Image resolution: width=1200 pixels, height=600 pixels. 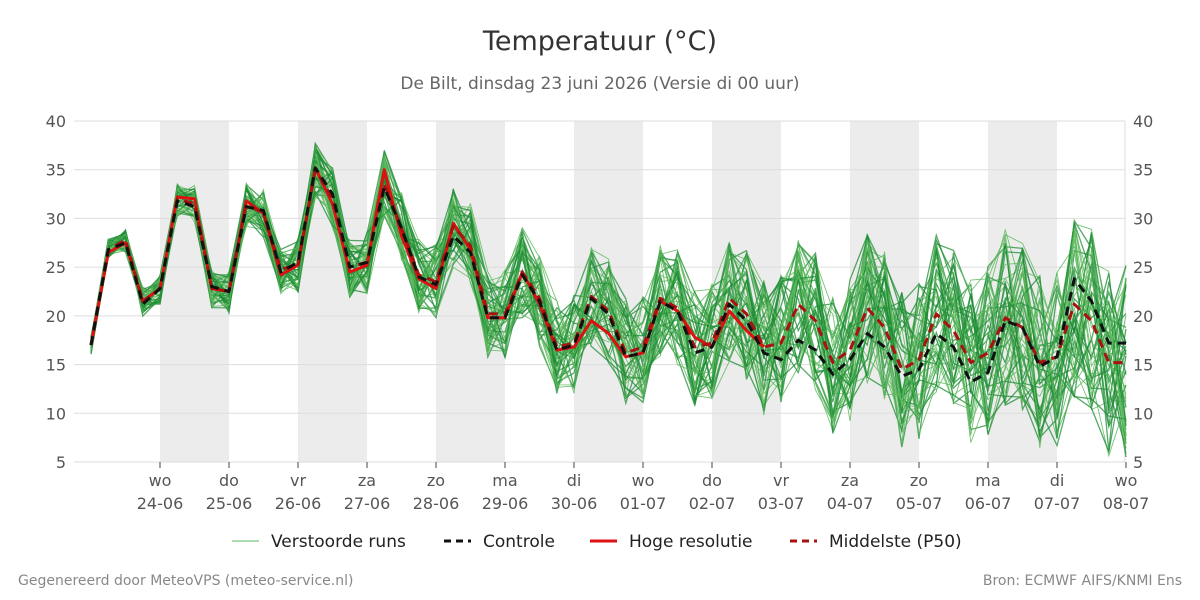 I want to click on y-tick-label-right: 35, so click(x=1143, y=170).